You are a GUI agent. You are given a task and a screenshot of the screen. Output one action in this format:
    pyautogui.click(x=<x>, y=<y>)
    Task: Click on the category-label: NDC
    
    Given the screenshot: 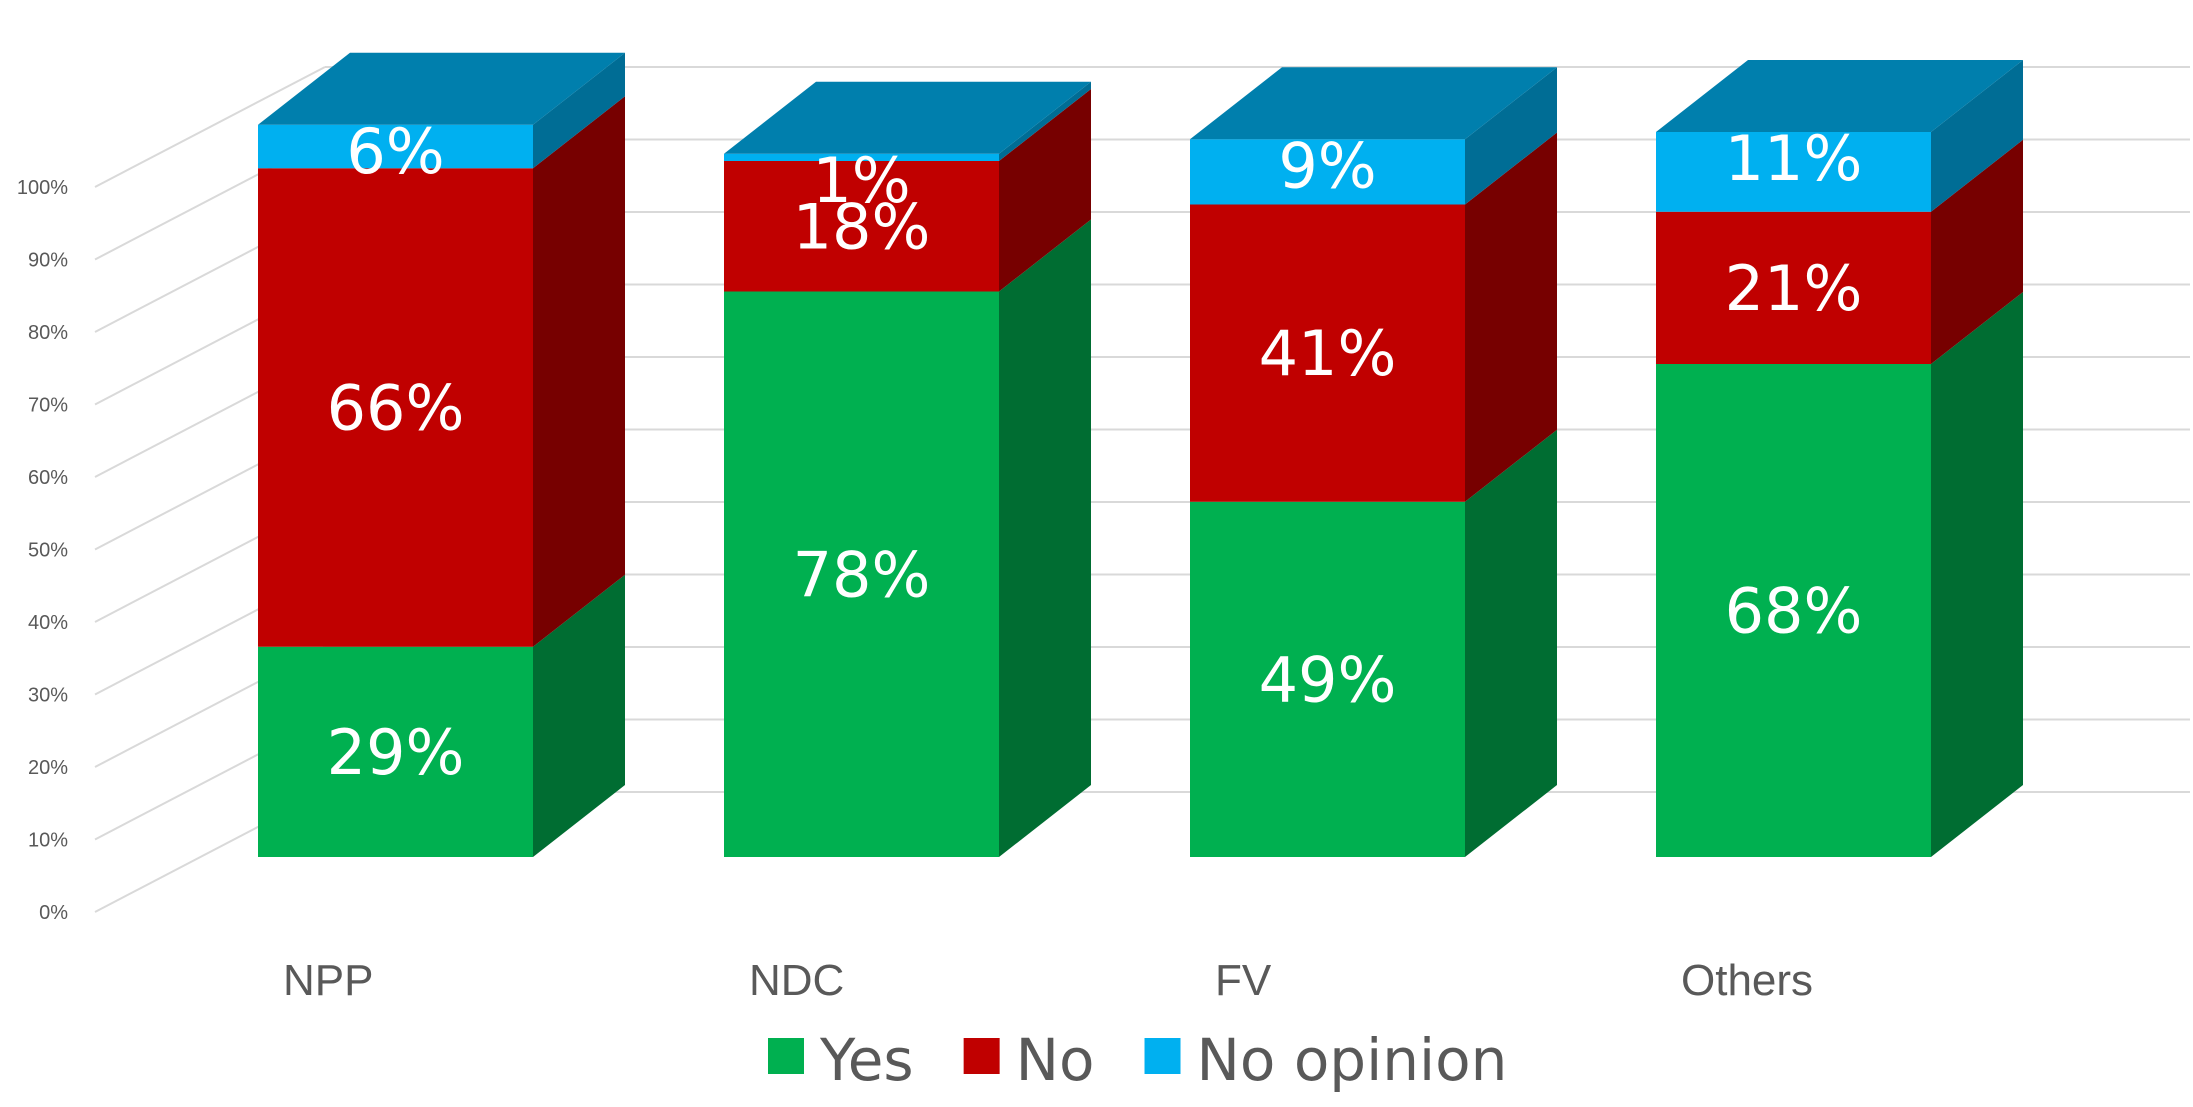 What is the action you would take?
    pyautogui.click(x=796, y=980)
    